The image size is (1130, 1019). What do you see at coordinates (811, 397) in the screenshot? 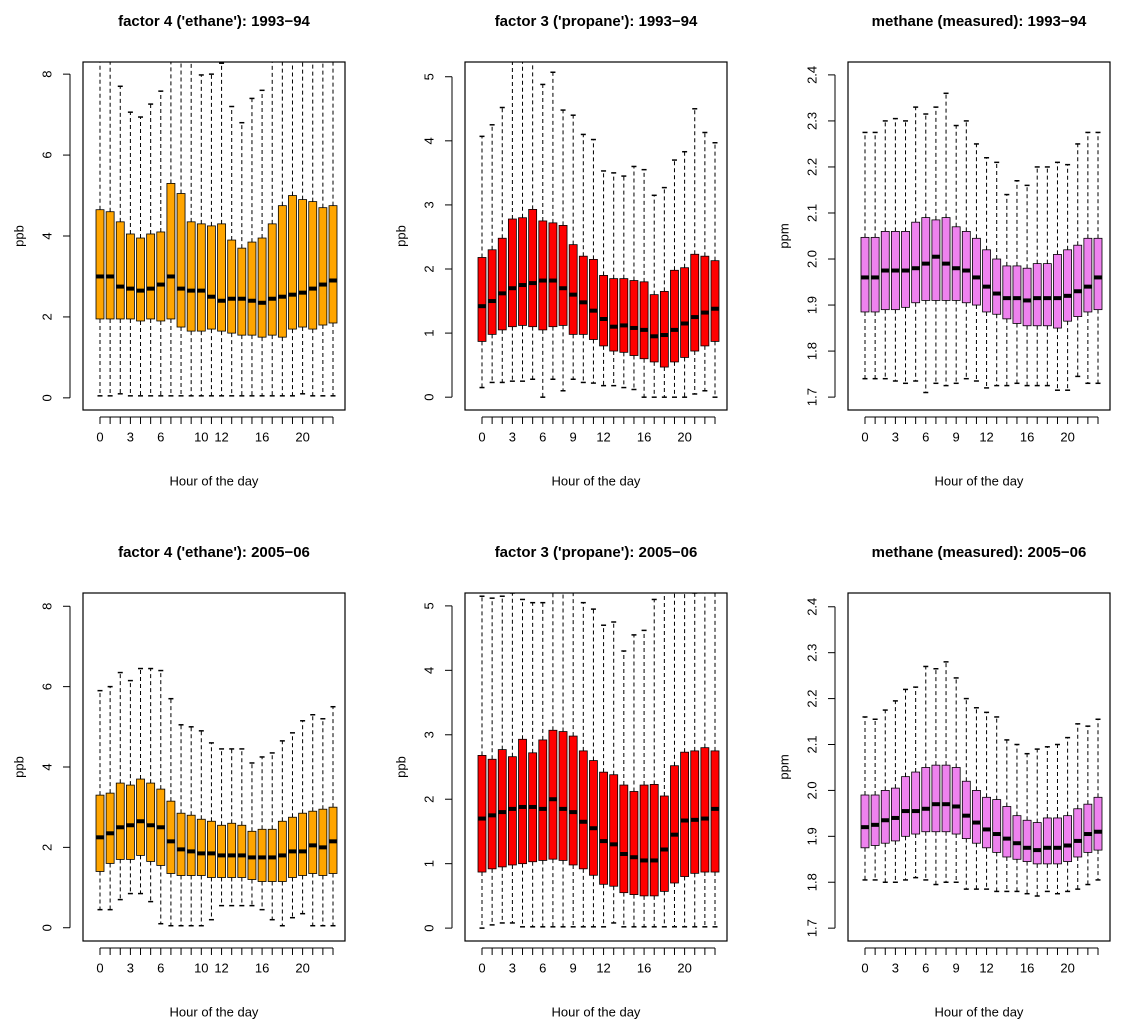
I see `y-tick-label: 1.7` at bounding box center [811, 397].